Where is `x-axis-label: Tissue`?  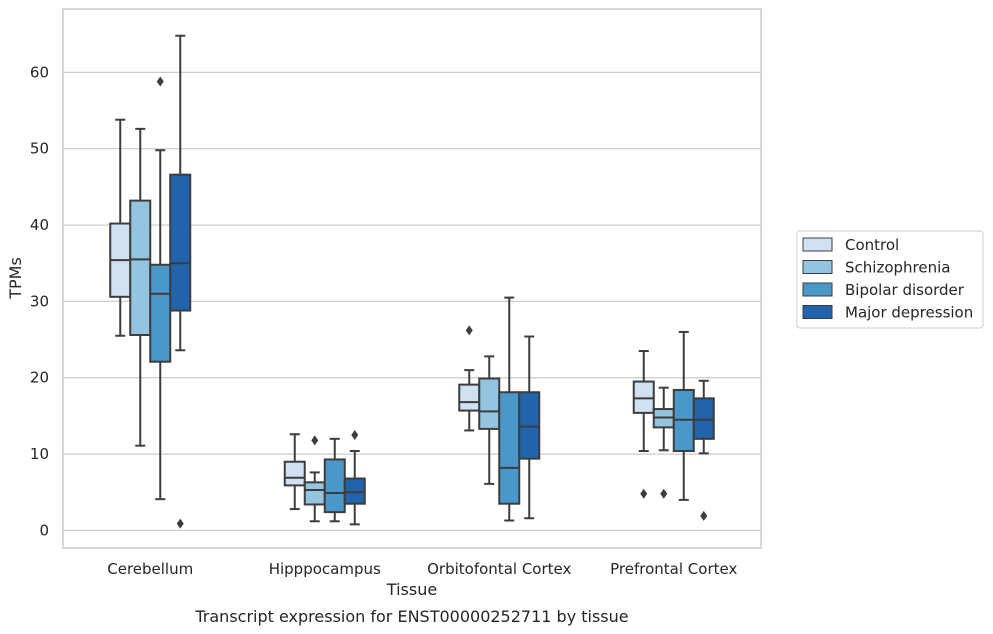 x-axis-label: Tissue is located at coordinates (411, 589).